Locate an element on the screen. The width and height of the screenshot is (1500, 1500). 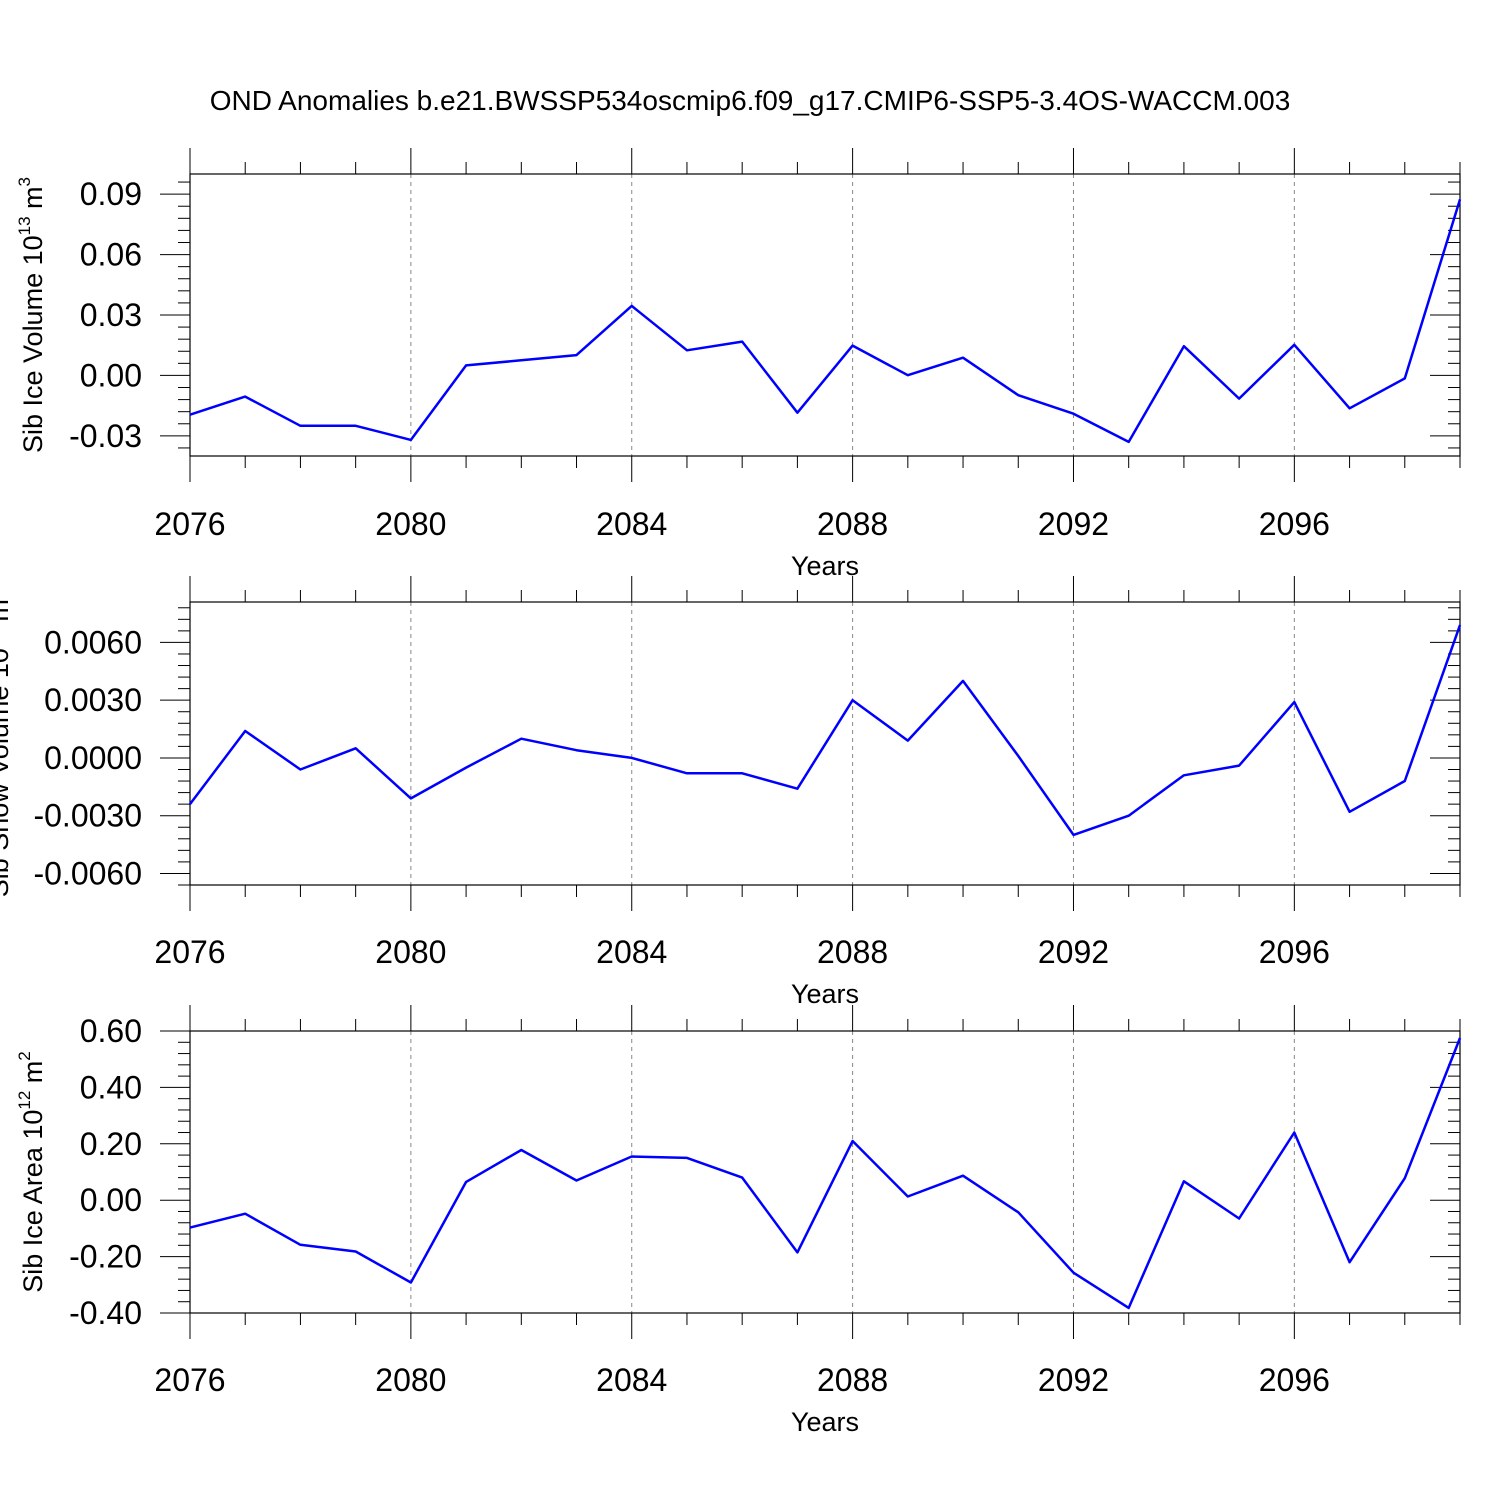
y-axis-title: Sib Snow Volume 1013 m3 is located at coordinates (7, 744).